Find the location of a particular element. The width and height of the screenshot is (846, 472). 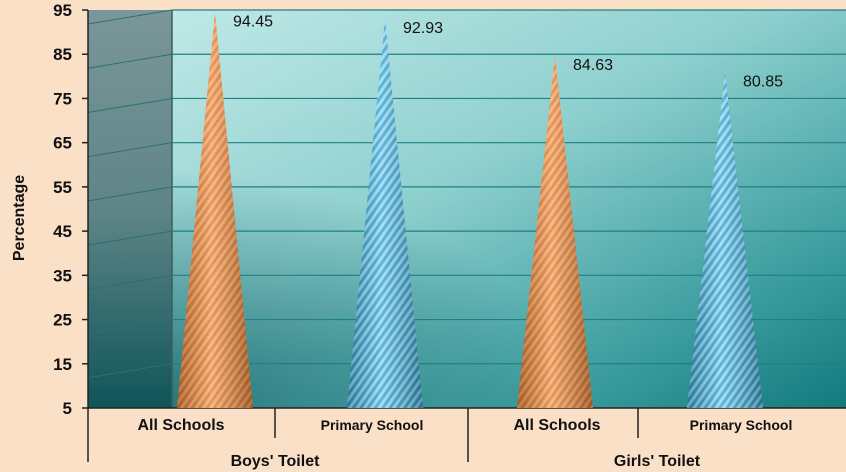

y-tick-label: 5 is located at coordinates (67, 408).